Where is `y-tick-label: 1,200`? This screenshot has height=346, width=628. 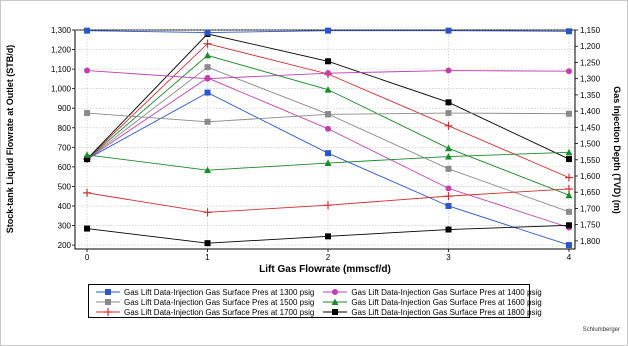
y-tick-label: 1,200 is located at coordinates (61, 50).